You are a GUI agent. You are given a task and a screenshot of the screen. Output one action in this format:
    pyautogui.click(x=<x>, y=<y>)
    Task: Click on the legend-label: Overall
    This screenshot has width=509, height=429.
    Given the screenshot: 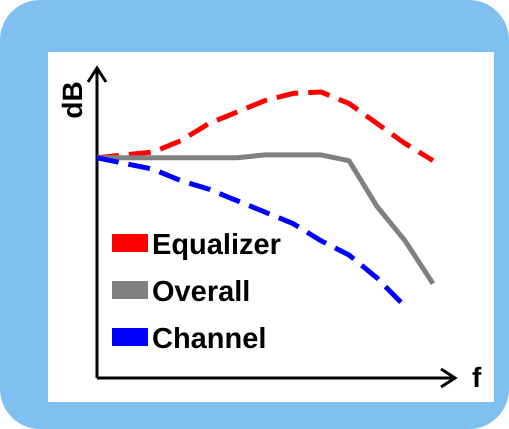 What is the action you would take?
    pyautogui.click(x=201, y=292)
    